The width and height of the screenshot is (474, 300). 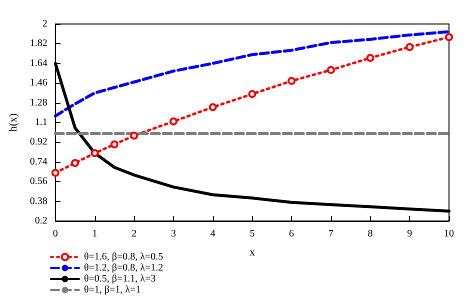 I want to click on x-tick-label: 6, so click(x=291, y=234).